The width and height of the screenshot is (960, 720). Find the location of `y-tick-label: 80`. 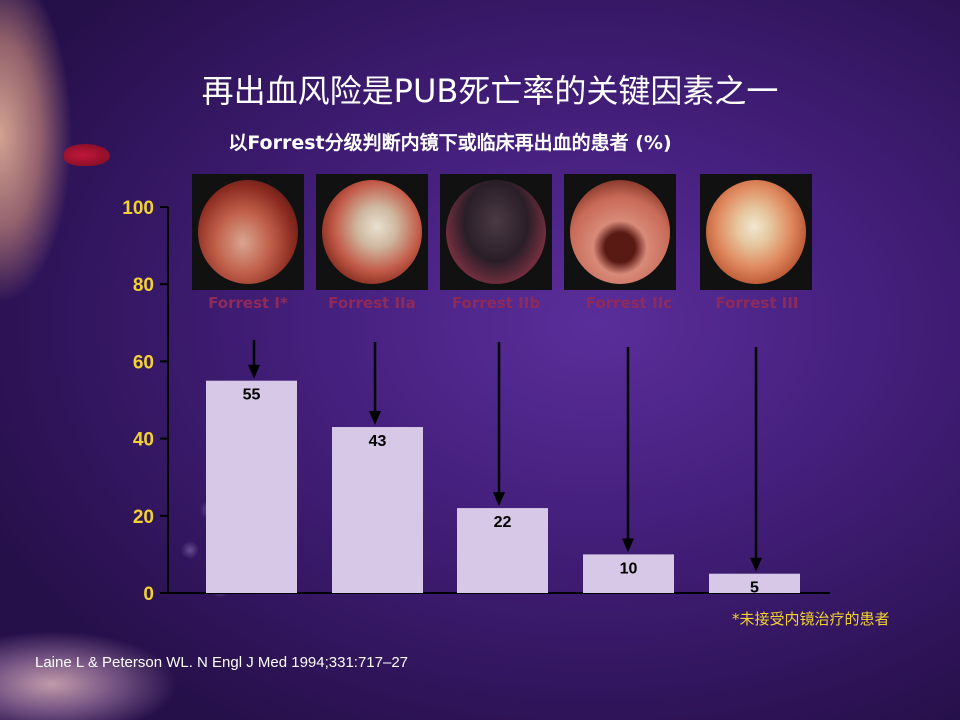

y-tick-label: 80 is located at coordinates (143, 285).